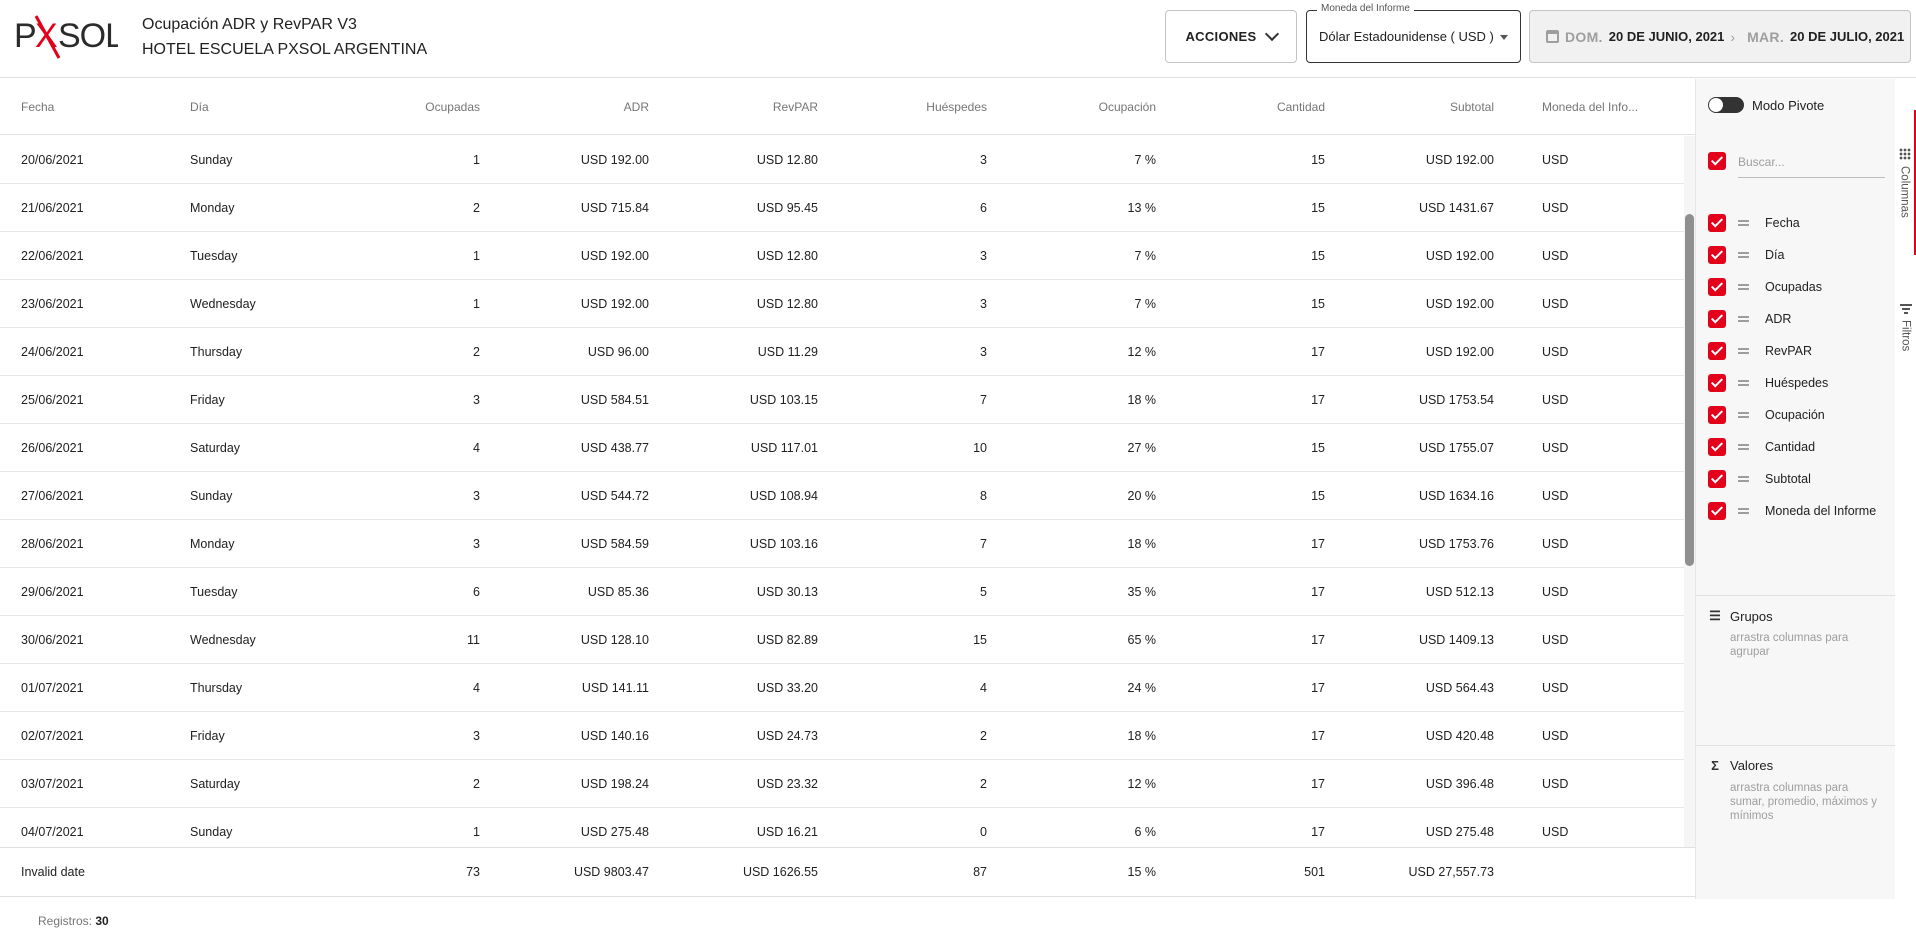  Describe the element at coordinates (956, 106) in the screenshot. I see `column-header-huespedes: Huéspedes` at that location.